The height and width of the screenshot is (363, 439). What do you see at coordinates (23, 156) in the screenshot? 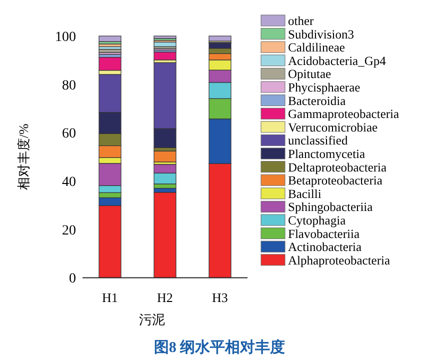
I see `y-axis-title: 相对丰度/%` at bounding box center [23, 156].